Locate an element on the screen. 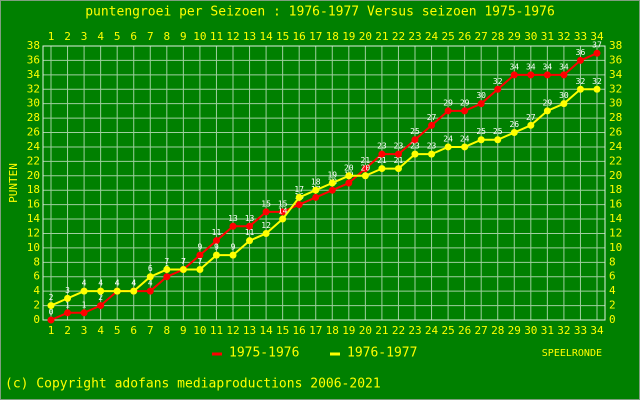  x-tick-label: 2 is located at coordinates (67, 330).